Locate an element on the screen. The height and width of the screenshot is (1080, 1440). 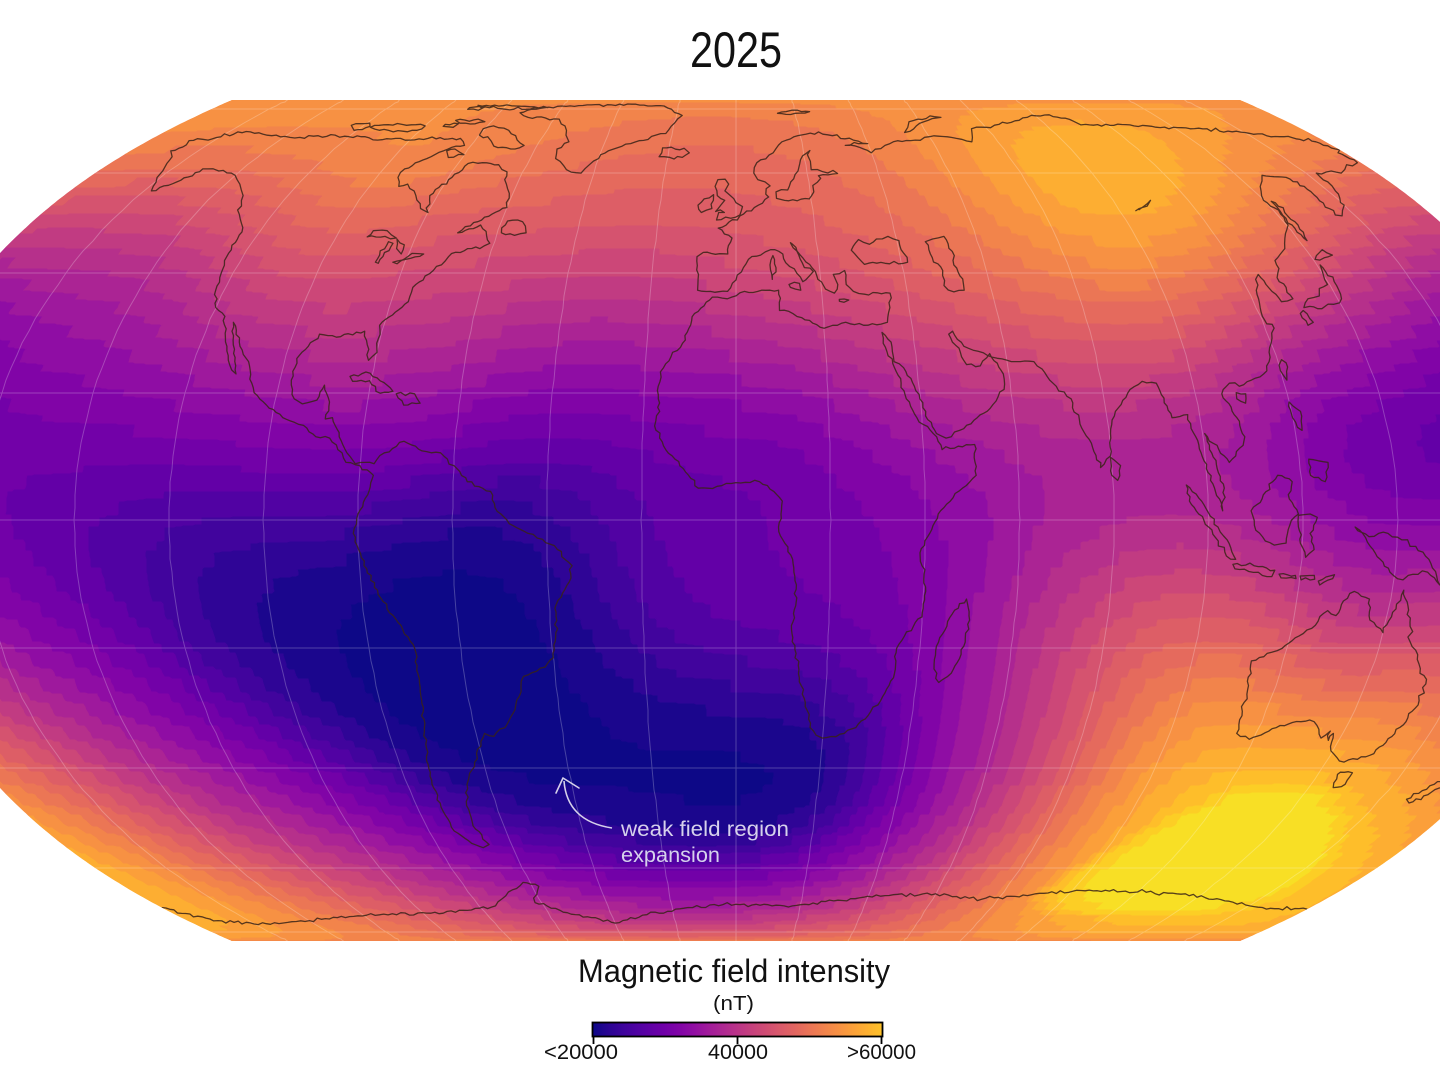
svg-text: 40000 is located at coordinates (738, 1052).